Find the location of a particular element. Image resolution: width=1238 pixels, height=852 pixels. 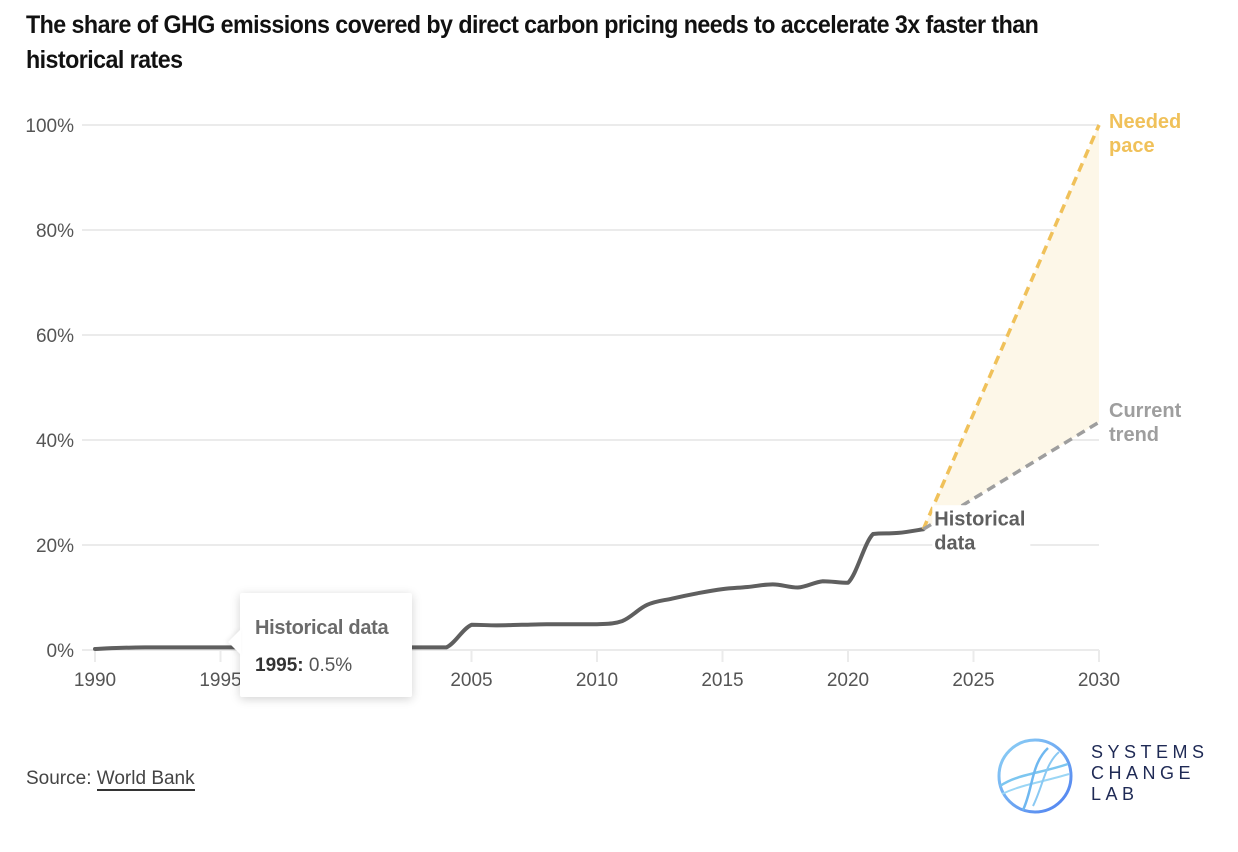

y-axis: 0% 20% 40% 60% 80% 100% is located at coordinates (49, 389).